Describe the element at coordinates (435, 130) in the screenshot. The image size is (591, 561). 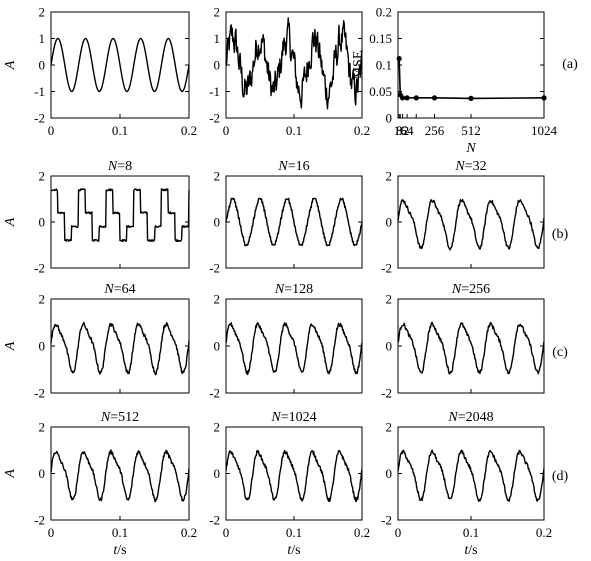
I see `x-tick-label: 256` at that location.